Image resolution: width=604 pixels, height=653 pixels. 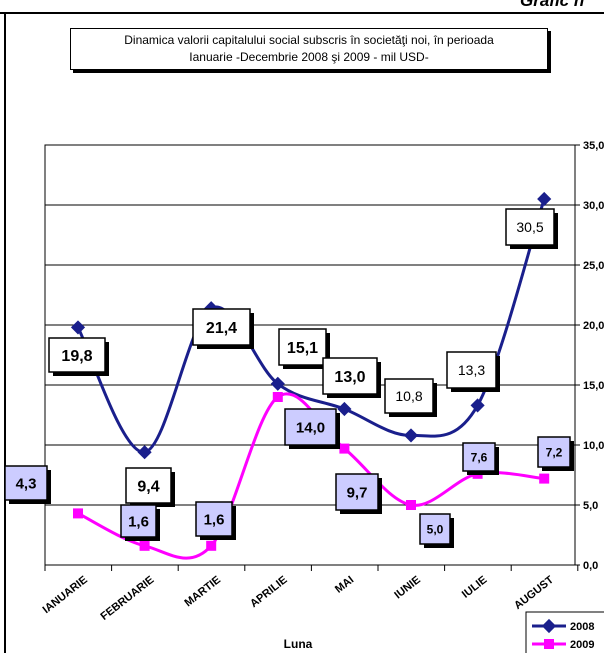 I want to click on data-label-2008: 15,1, so click(x=302, y=348).